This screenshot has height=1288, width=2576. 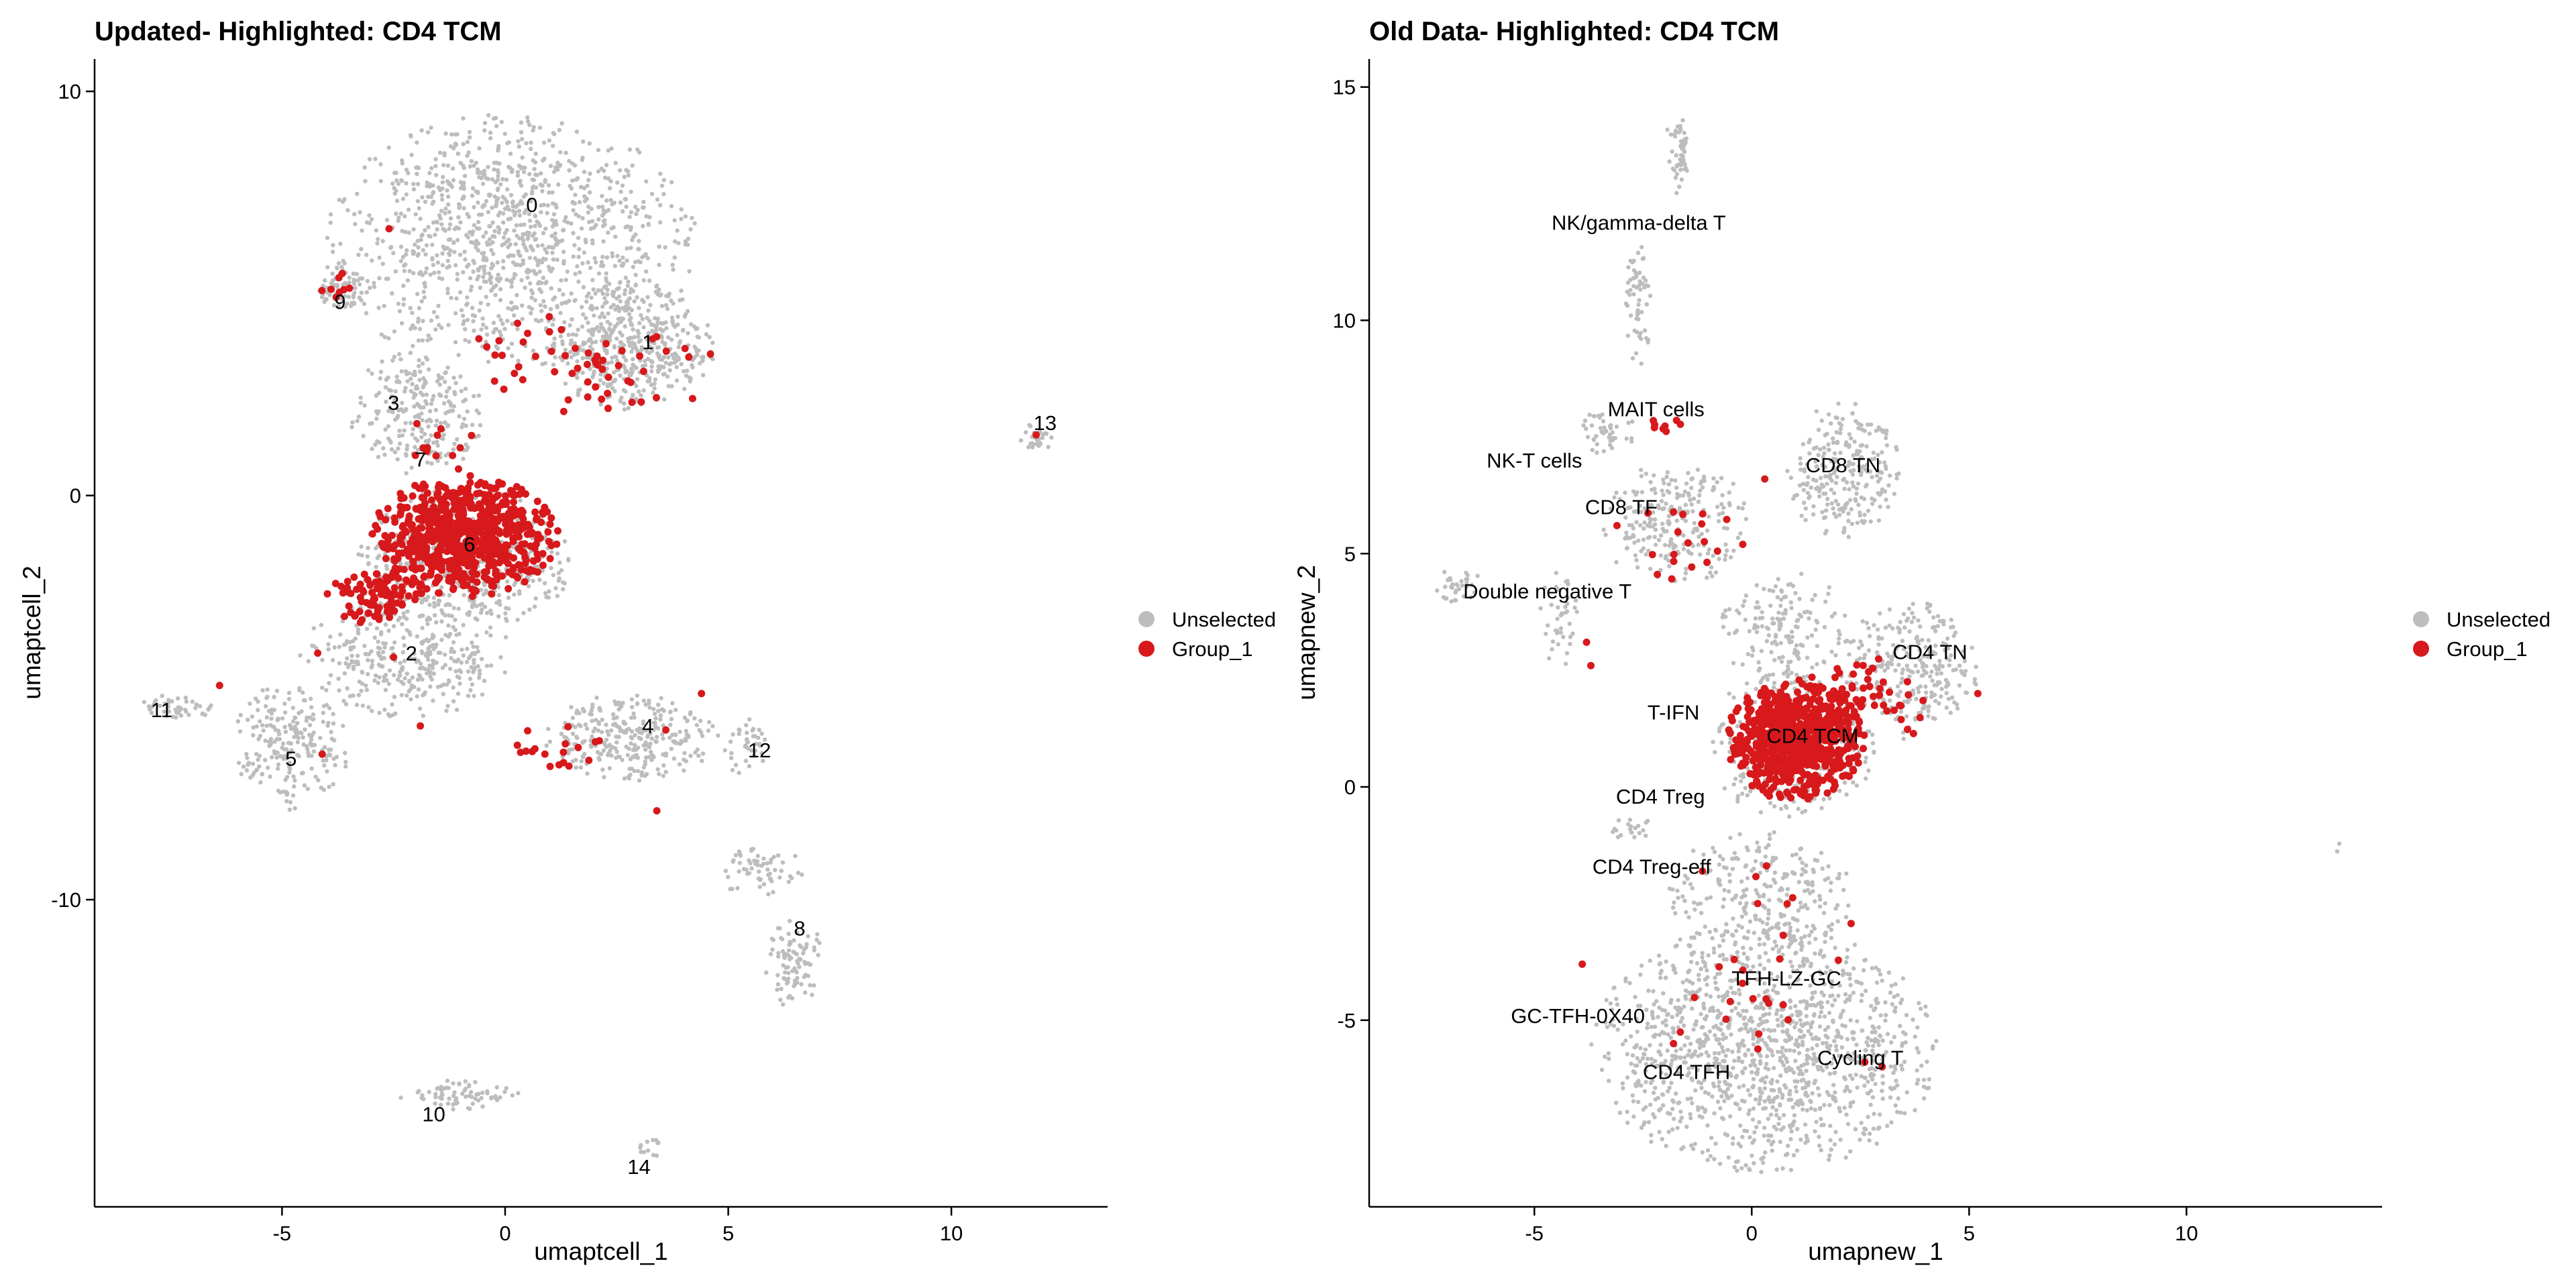 I want to click on cluster-label: 12, so click(x=759, y=750).